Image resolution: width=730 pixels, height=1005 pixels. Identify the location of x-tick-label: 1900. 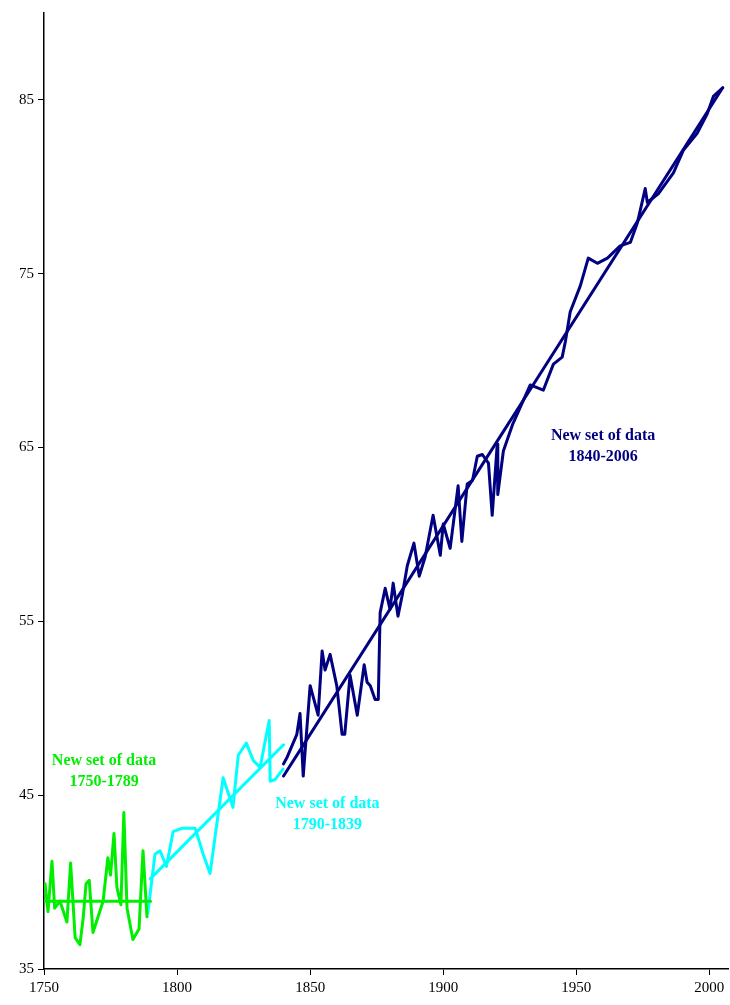
(443, 986).